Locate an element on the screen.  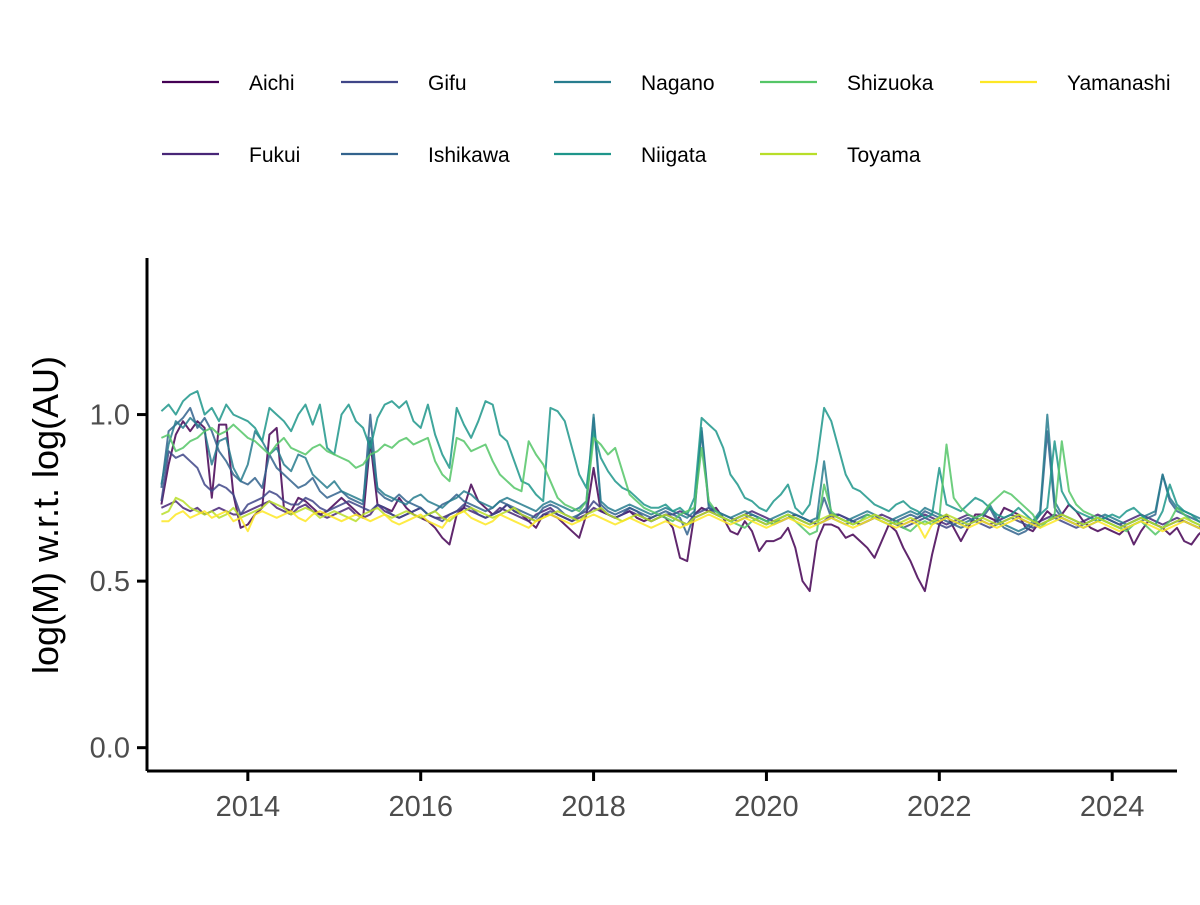
x-tick-label: 2024 is located at coordinates (1112, 807).